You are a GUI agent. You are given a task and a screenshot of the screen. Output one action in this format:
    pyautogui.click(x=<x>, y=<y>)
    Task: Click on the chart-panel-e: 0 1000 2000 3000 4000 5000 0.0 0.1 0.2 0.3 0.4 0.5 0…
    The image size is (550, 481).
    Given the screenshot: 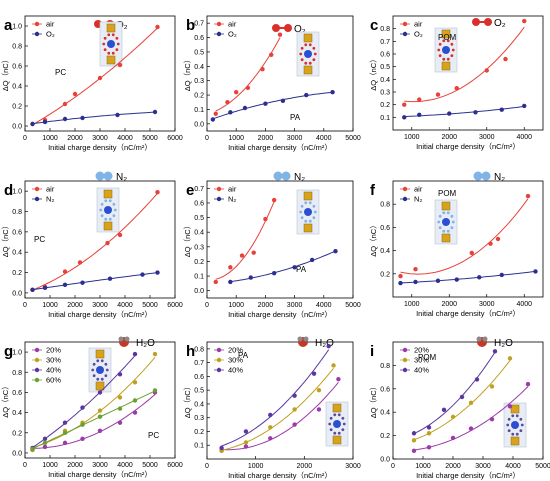 What is the action you would take?
    pyautogui.click(x=272, y=245)
    